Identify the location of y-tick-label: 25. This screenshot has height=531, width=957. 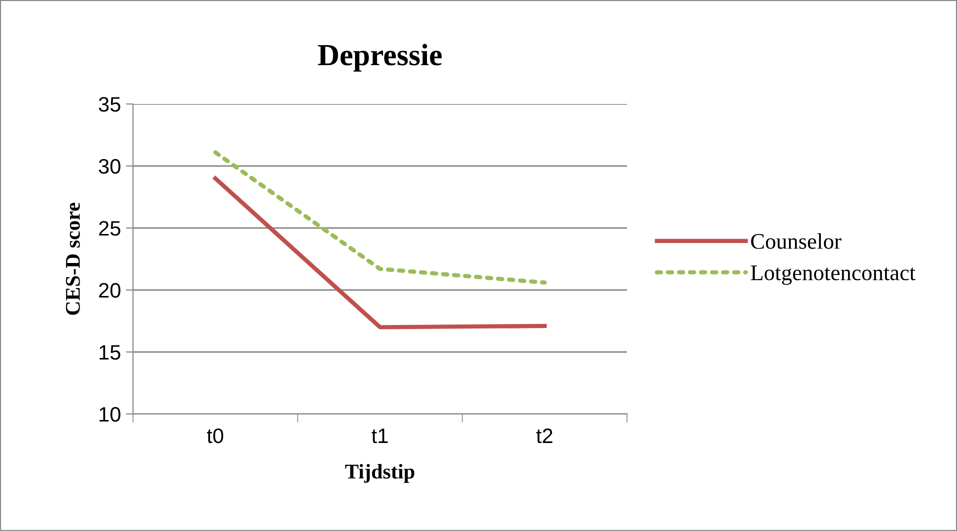
(109, 228).